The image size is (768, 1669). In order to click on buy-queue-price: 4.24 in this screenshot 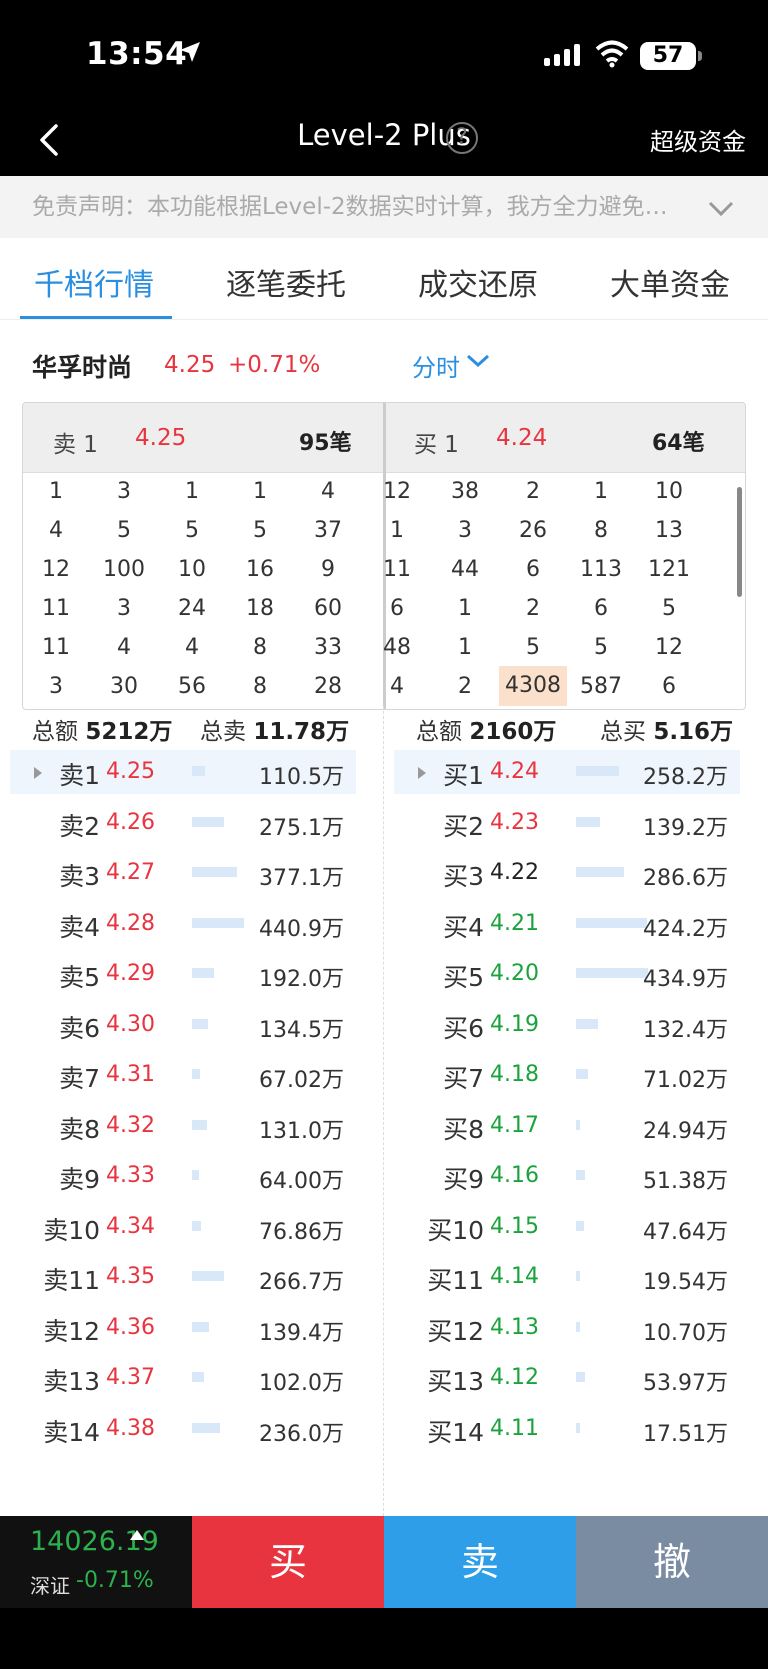, I will do `click(522, 438)`.